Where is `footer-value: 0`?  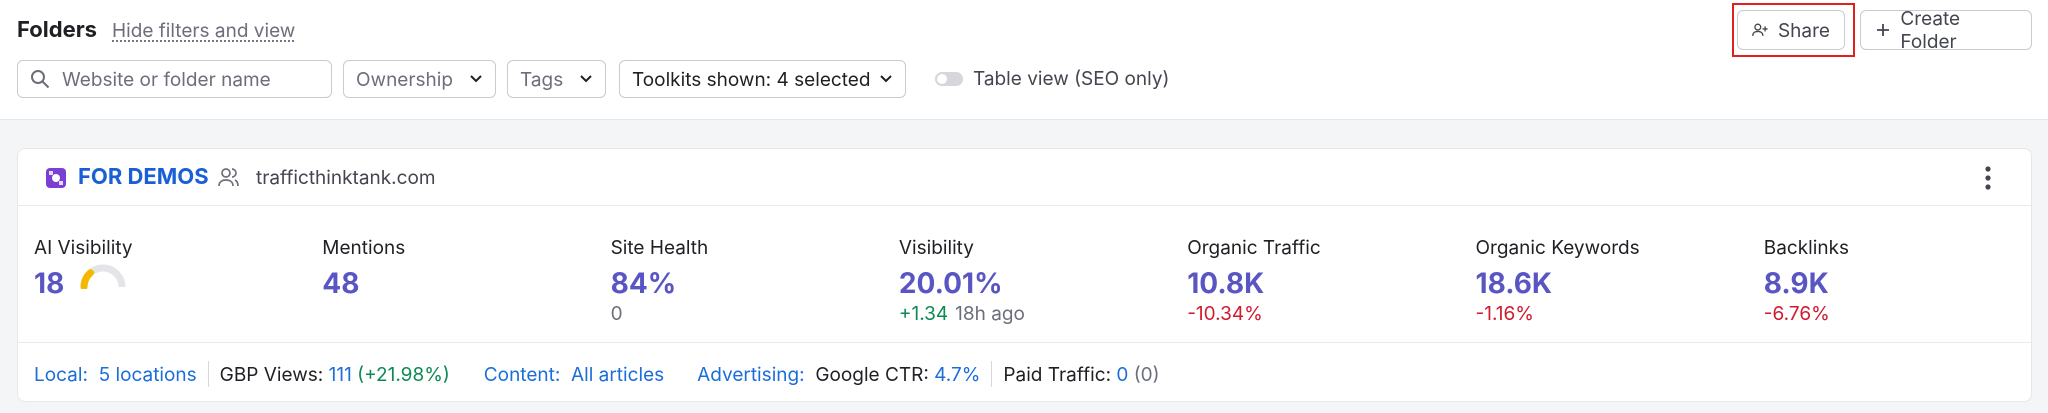
footer-value: 0 is located at coordinates (1122, 374).